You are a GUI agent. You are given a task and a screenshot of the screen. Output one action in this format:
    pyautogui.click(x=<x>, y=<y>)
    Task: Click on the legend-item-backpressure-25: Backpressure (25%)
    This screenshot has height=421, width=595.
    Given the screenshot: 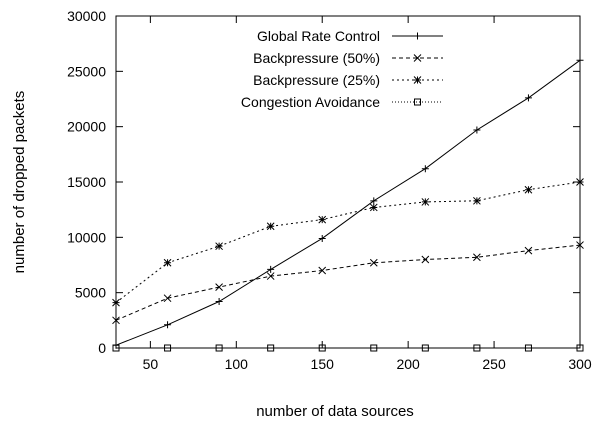 What is the action you would take?
    pyautogui.click(x=348, y=80)
    